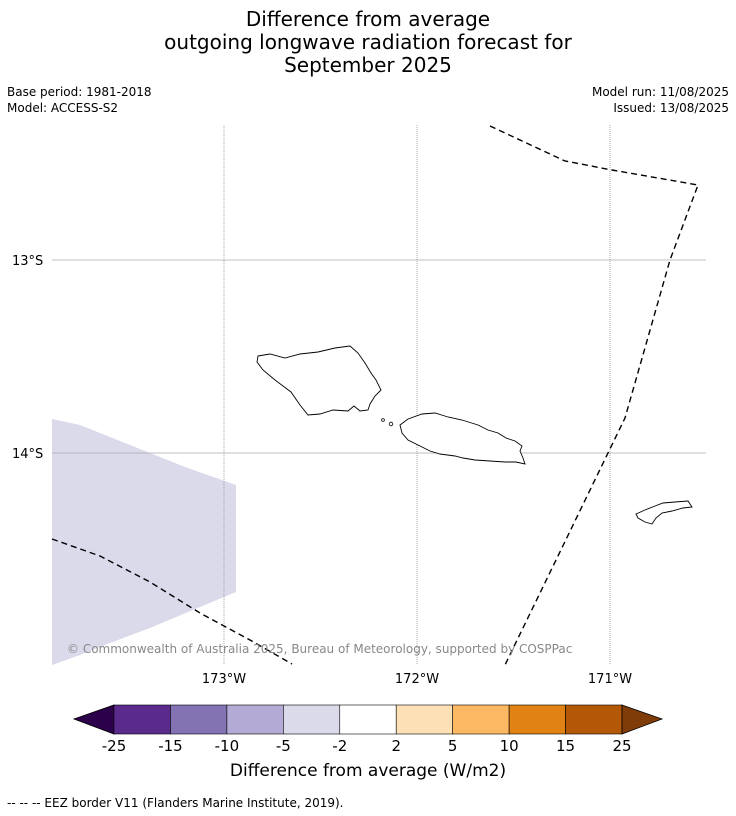  I want to click on lat-label-13s: 13°S, so click(27, 261).